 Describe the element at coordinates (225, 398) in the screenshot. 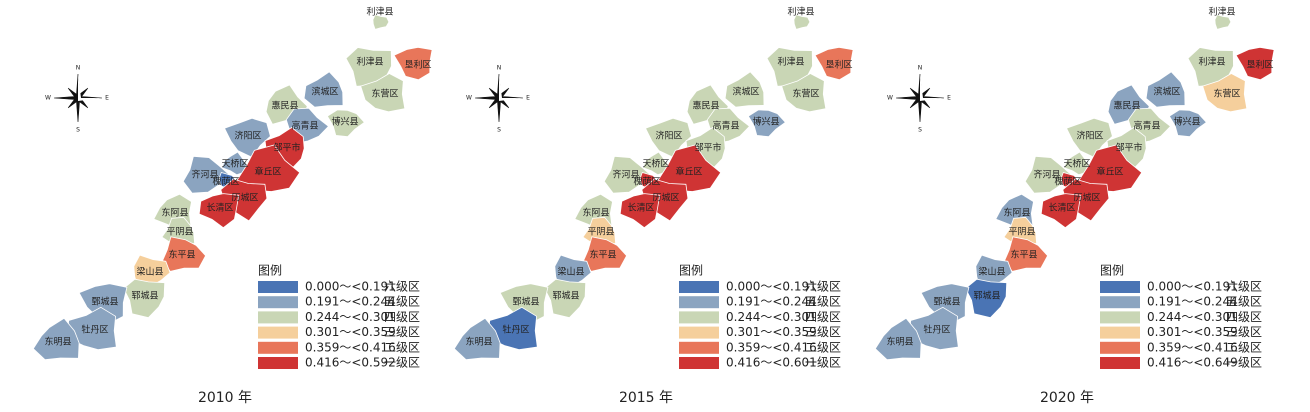

I see `panel-caption: 2010 年` at that location.